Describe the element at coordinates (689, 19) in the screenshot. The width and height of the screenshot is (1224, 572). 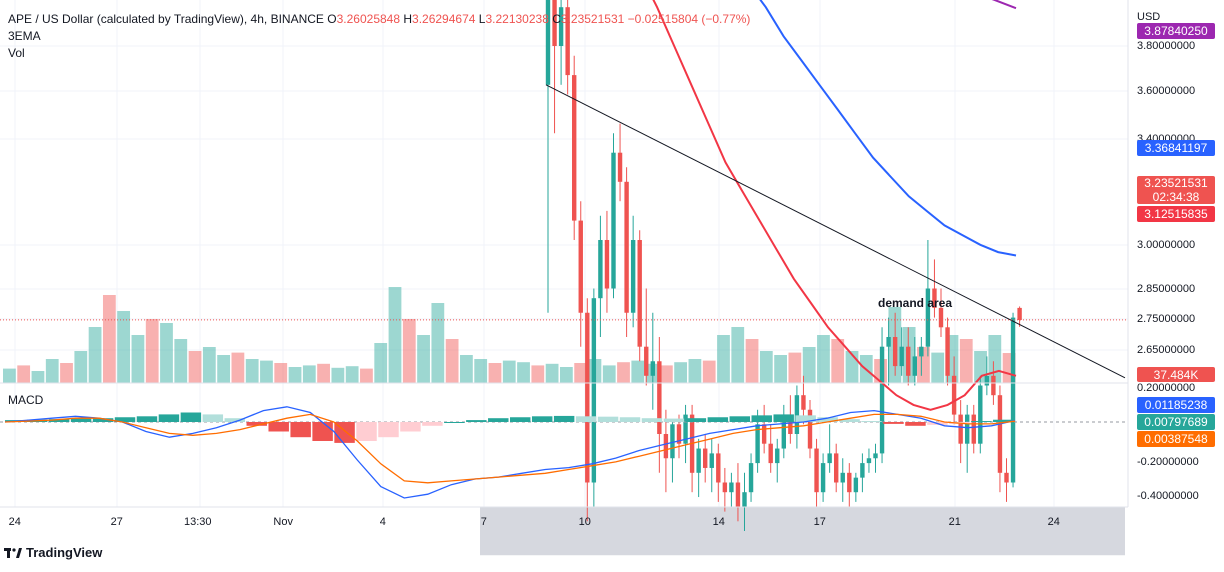
I see `change-value: −0.02515804 (−0.77%)` at that location.